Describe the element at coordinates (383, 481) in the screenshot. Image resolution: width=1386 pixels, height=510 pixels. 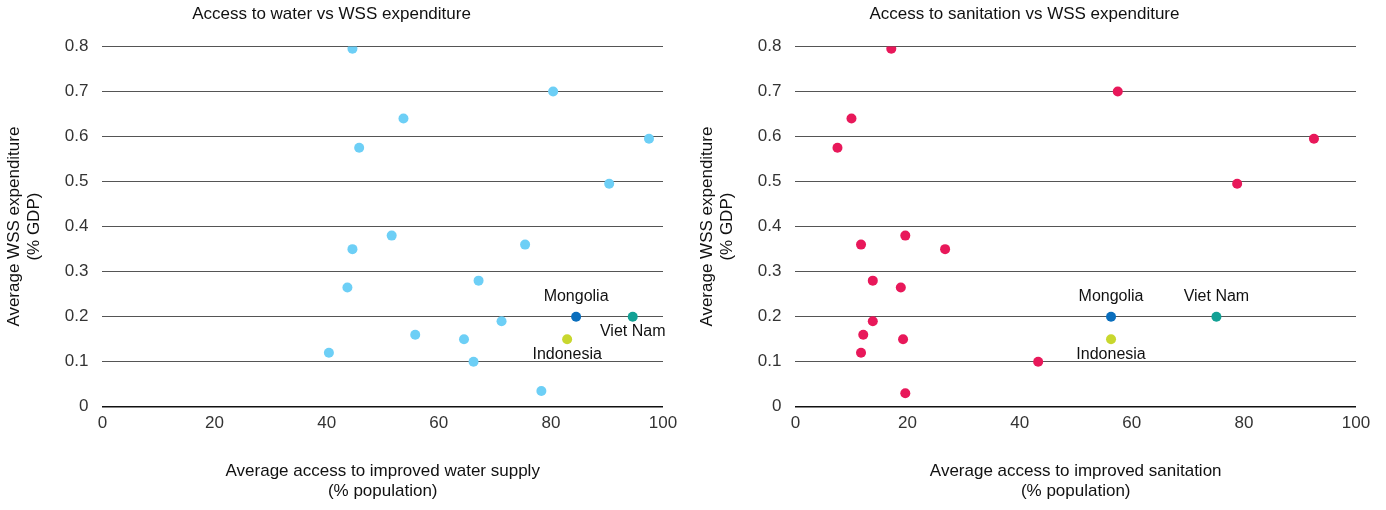
I see `x-axis-title: Average access to improved water supply (% population)` at that location.